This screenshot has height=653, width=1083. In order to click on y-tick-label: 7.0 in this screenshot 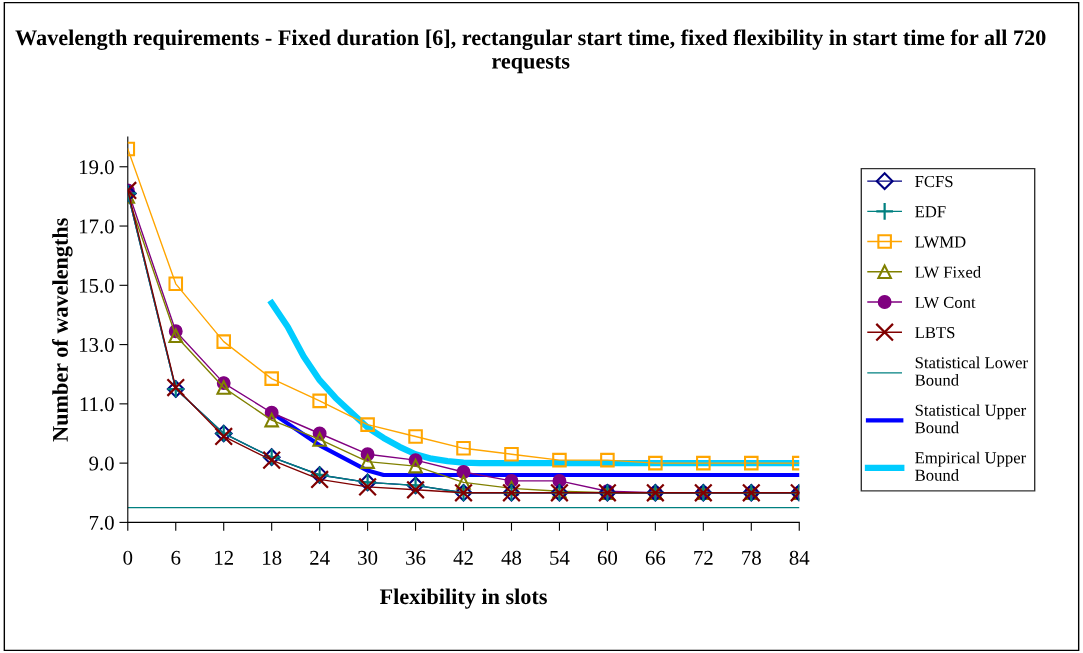, I will do `click(101, 522)`.